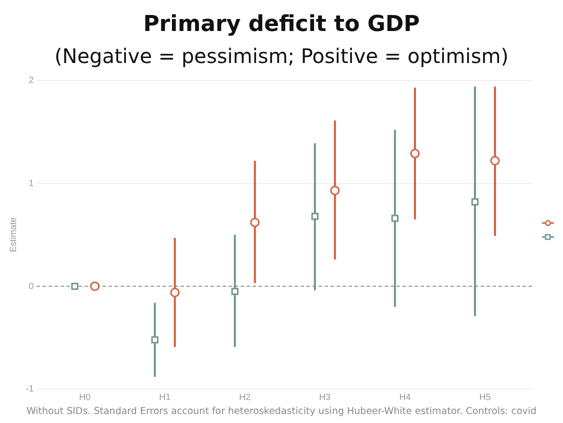 The image size is (563, 423). I want to click on x-tick-label: H3, so click(325, 397).